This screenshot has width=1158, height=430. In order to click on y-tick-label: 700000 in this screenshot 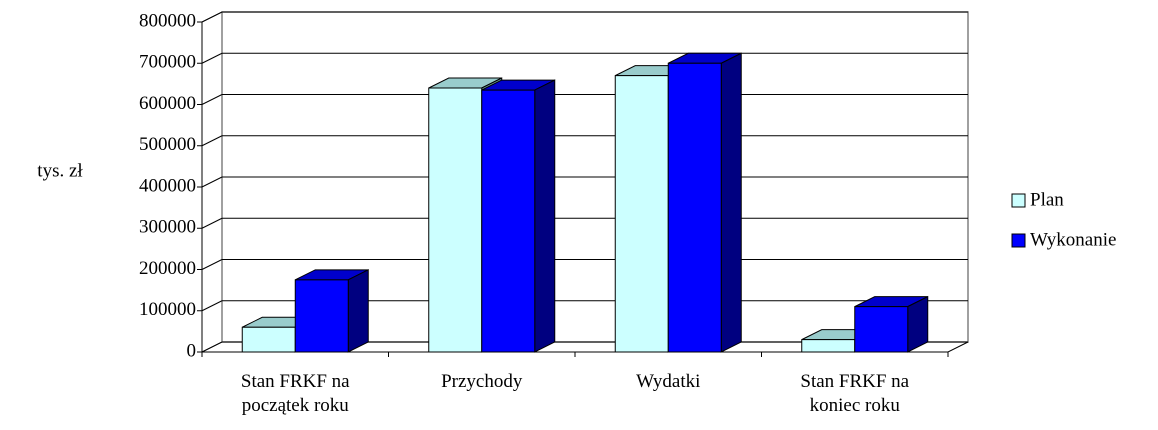, I will do `click(167, 62)`.